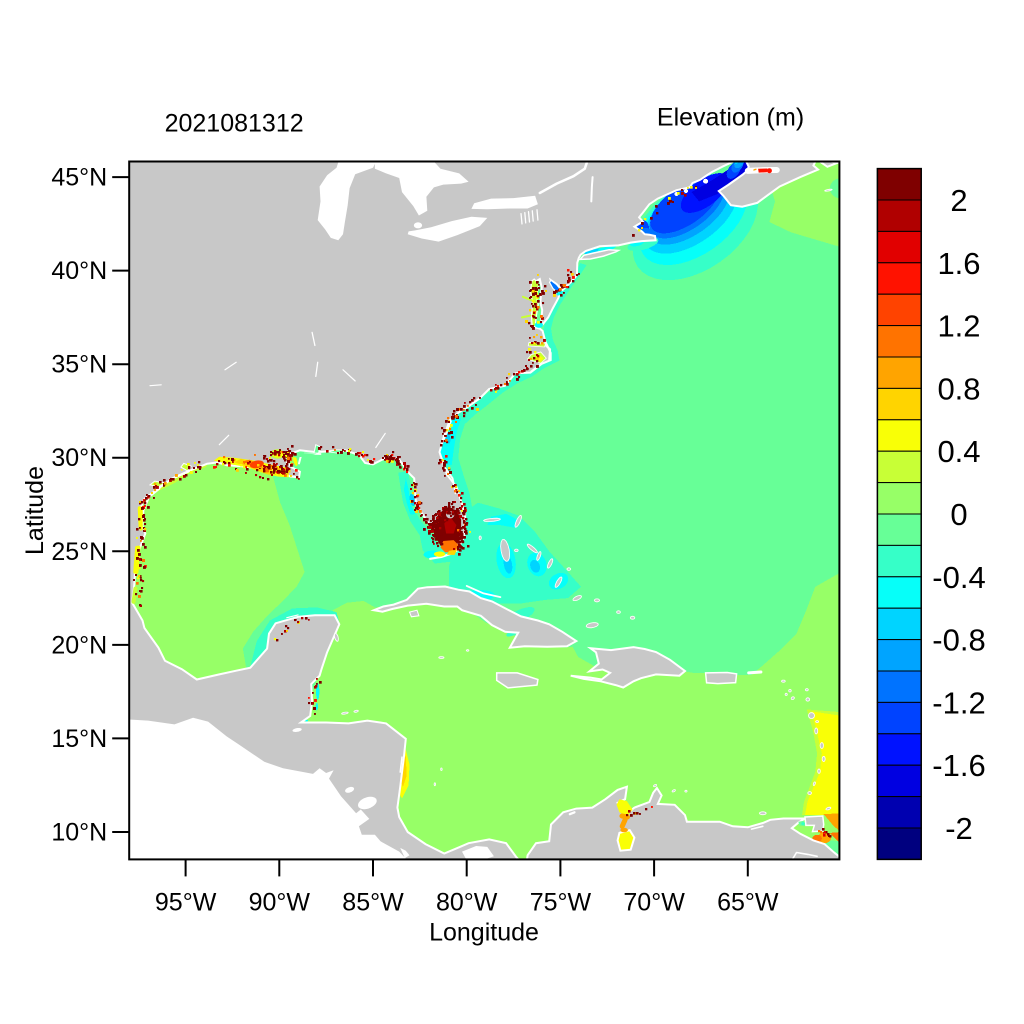 This screenshot has width=1024, height=1024. I want to click on svg-text: 95°W, so click(186, 902).